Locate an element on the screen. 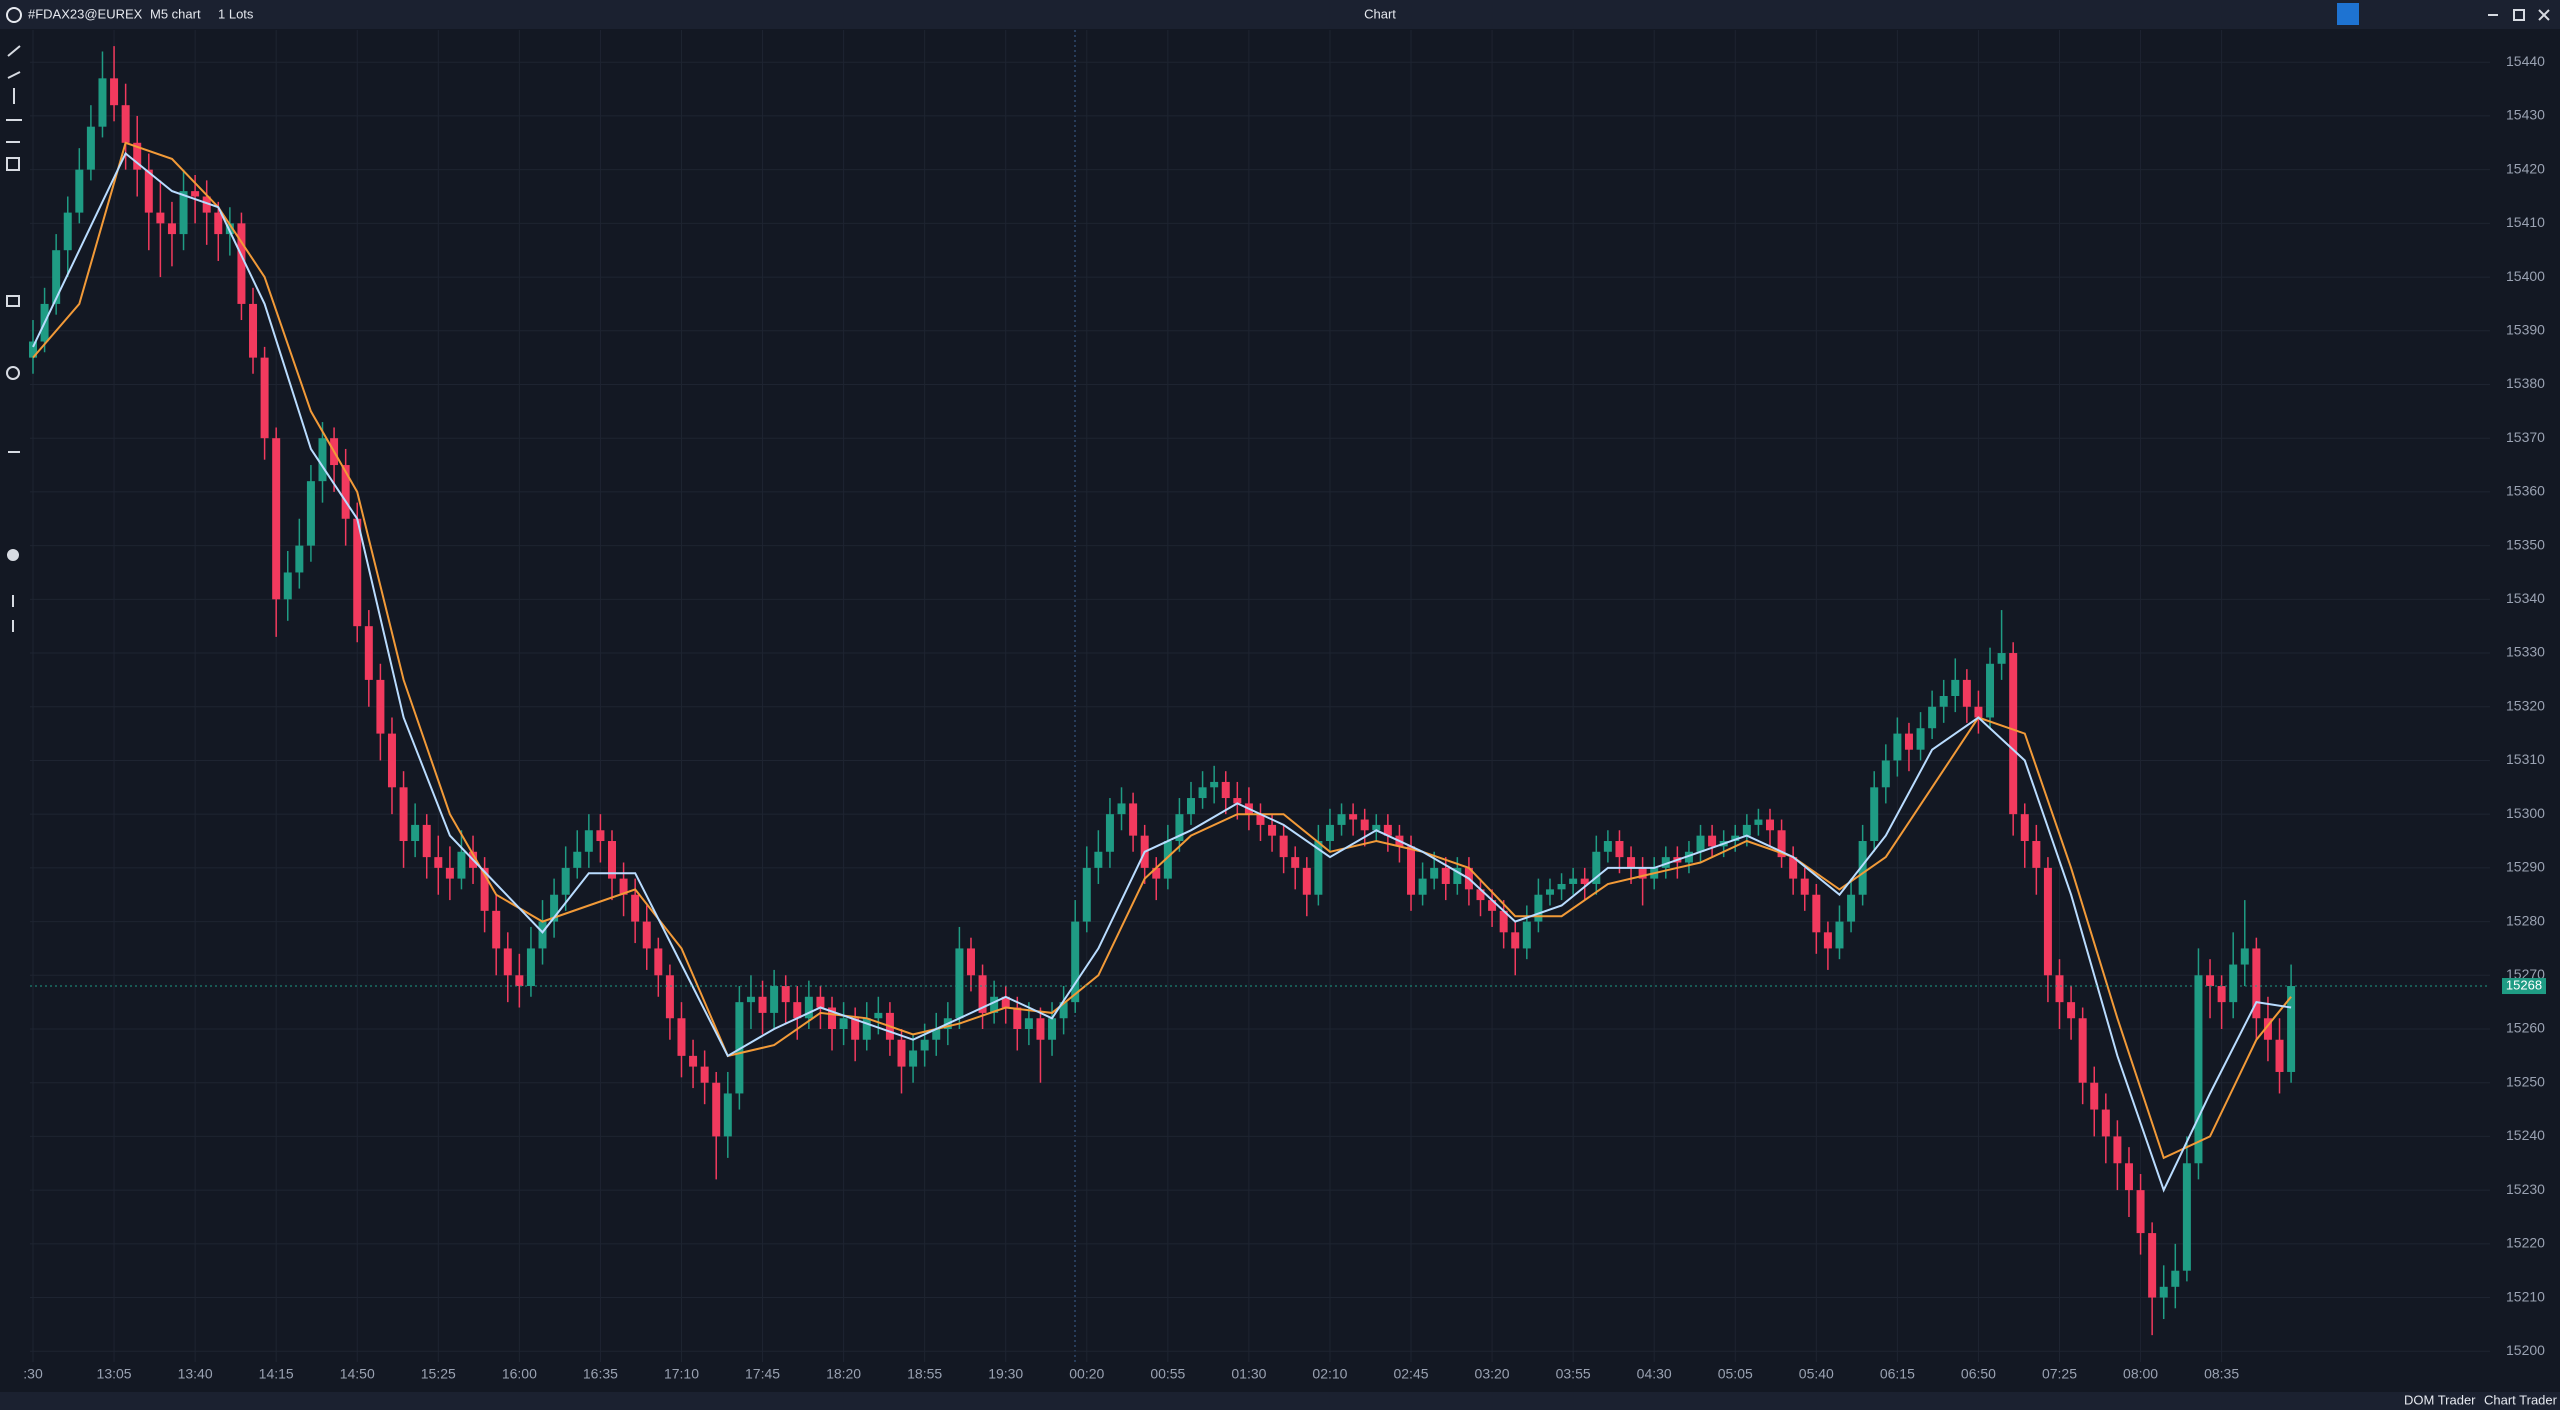 Image resolution: width=2560 pixels, height=1410 pixels. x-tick-label: 13:40 is located at coordinates (195, 1374).